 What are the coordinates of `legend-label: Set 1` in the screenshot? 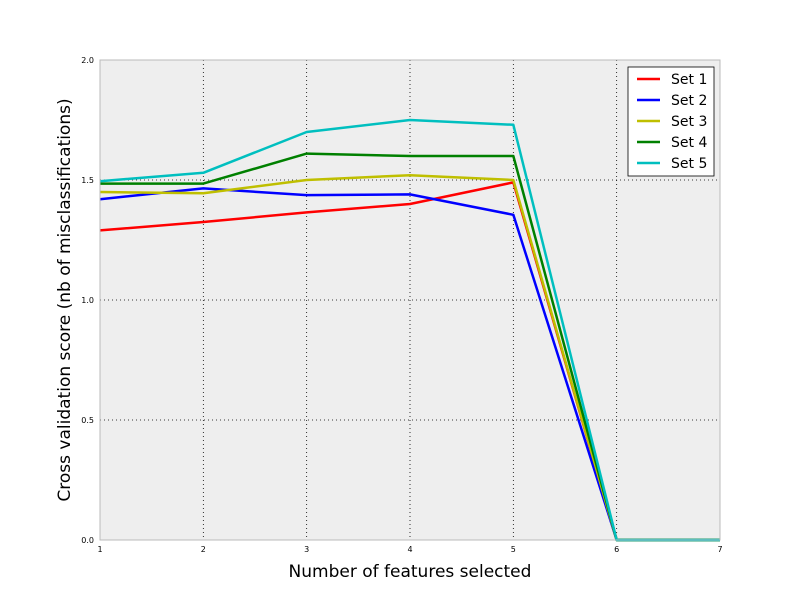 It's located at (689, 80).